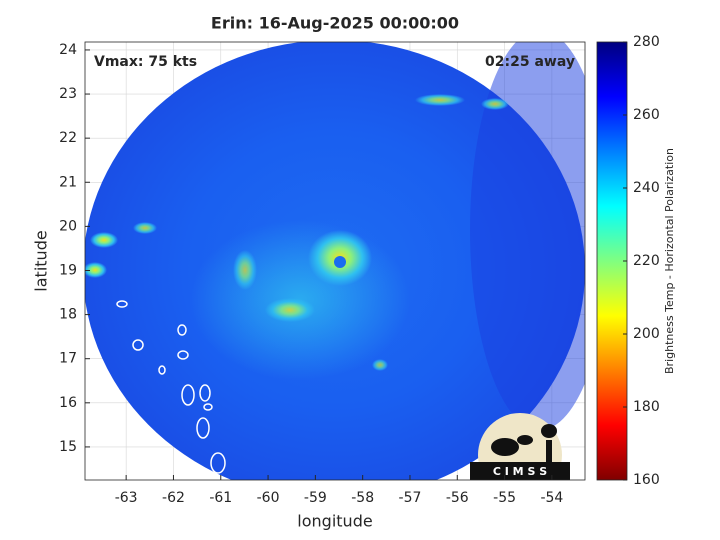 The height and width of the screenshot is (540, 720). What do you see at coordinates (340, 262) in the screenshot?
I see `eye` at bounding box center [340, 262].